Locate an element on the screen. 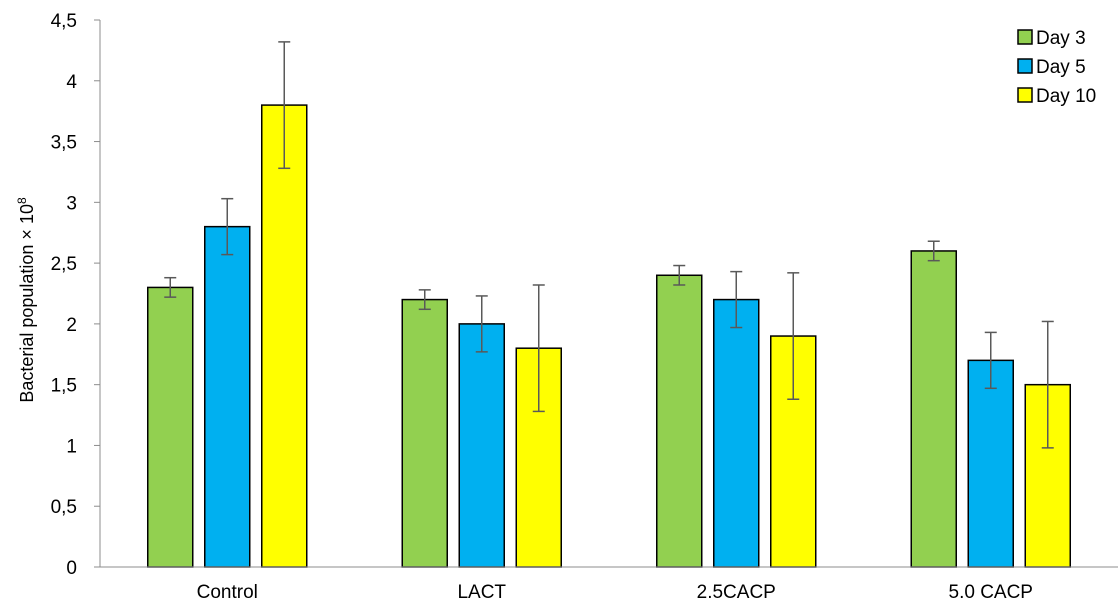 The image size is (1118, 608). x-tick-label: 5.0 CACP is located at coordinates (991, 592).